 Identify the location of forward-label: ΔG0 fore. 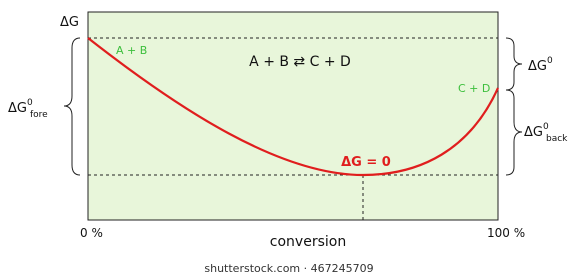
(28, 109).